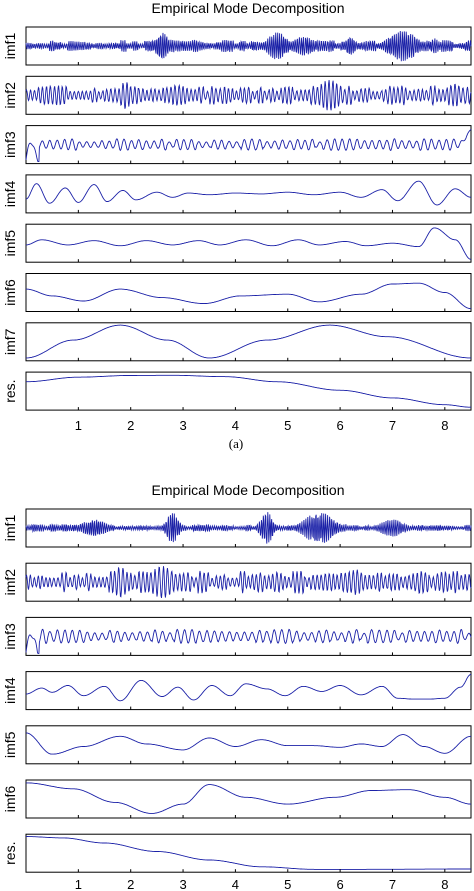 The height and width of the screenshot is (891, 474). Describe the element at coordinates (248, 8) in the screenshot. I see `chart-a-title: Empirical Mode Decomposition` at that location.